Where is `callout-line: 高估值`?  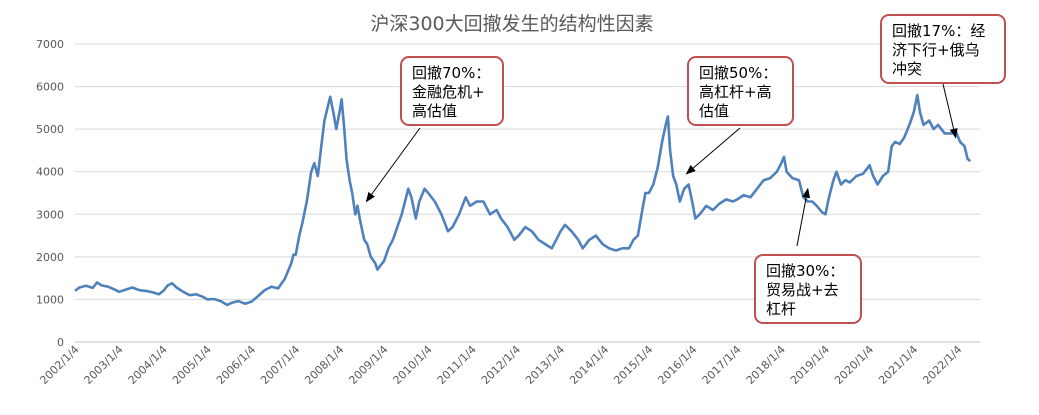 callout-line: 高估值 is located at coordinates (435, 111).